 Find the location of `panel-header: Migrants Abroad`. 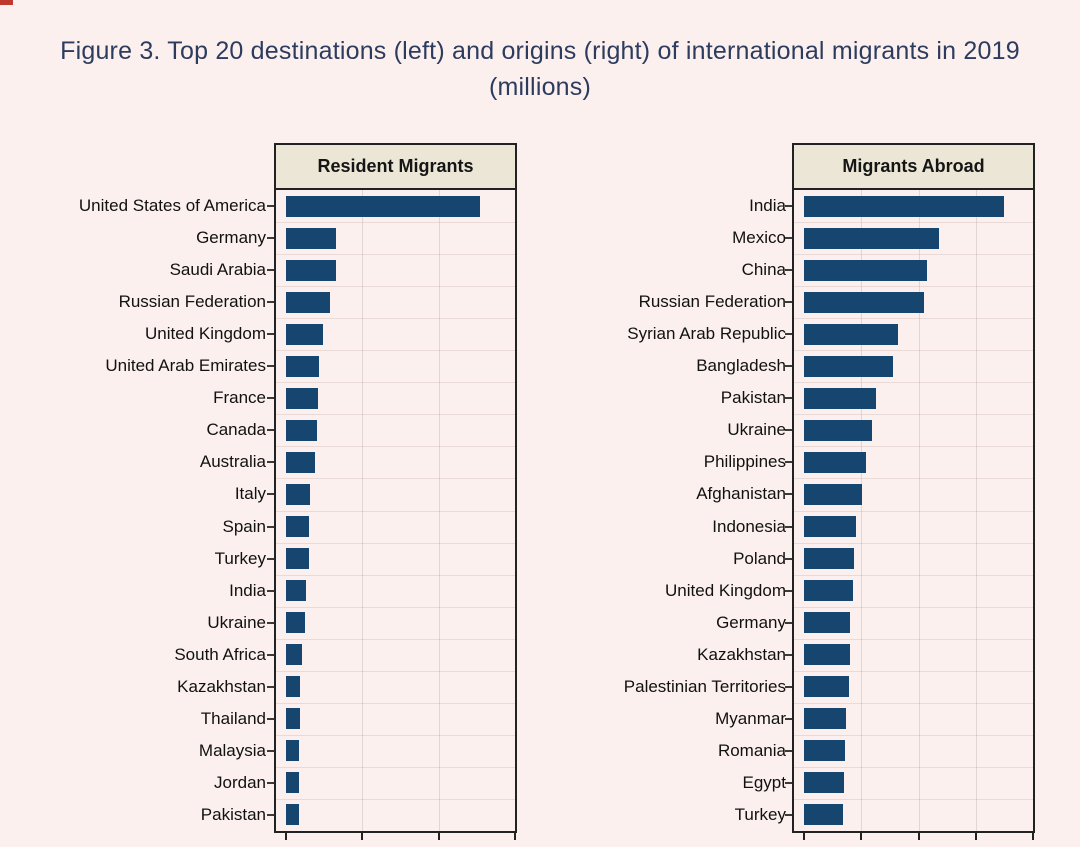

panel-header: Migrants Abroad is located at coordinates (913, 166).